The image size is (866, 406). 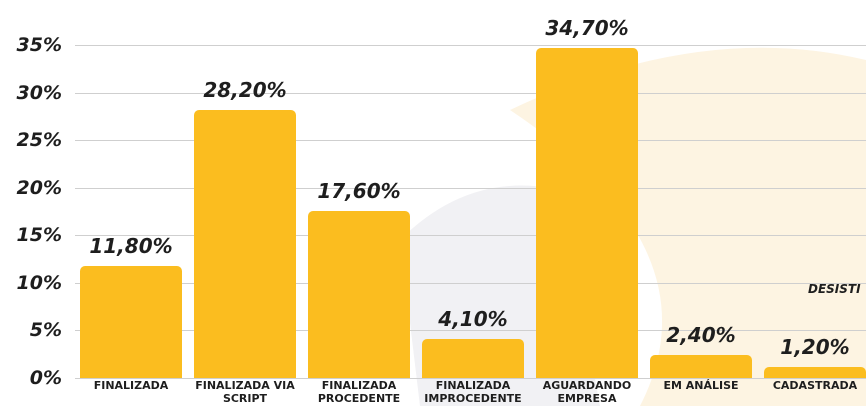 What do you see at coordinates (245, 392) in the screenshot?
I see `x-tick-label: FINALIZADA VIA SCRIPT` at bounding box center [245, 392].